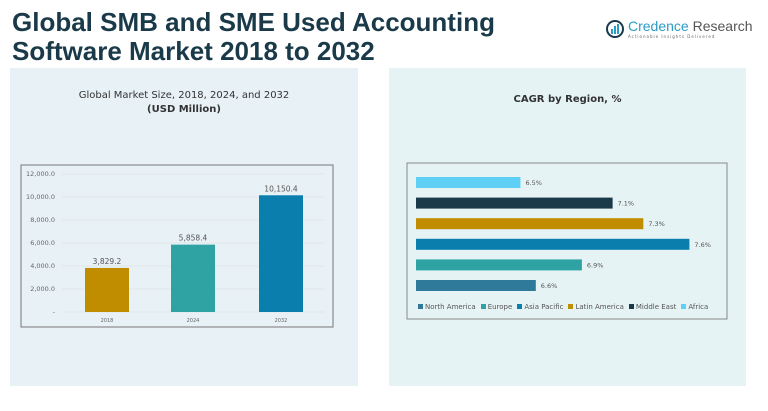 The height and width of the screenshot is (411, 768). Describe the element at coordinates (549, 286) in the screenshot. I see `data-label: 6.6%` at that location.